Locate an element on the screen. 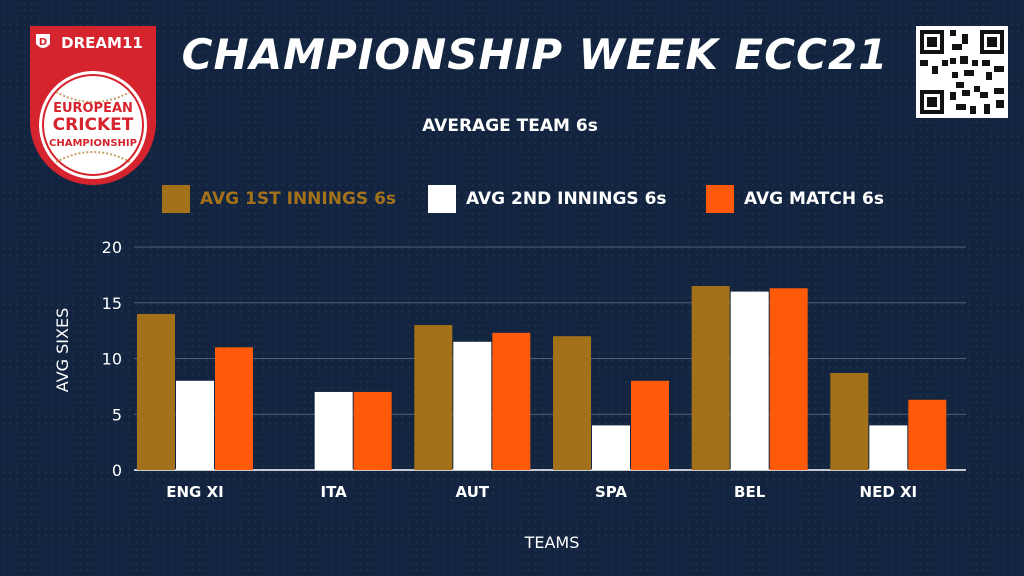 This screenshot has width=1024, height=576. y-tick-label: 5 is located at coordinates (117, 414).